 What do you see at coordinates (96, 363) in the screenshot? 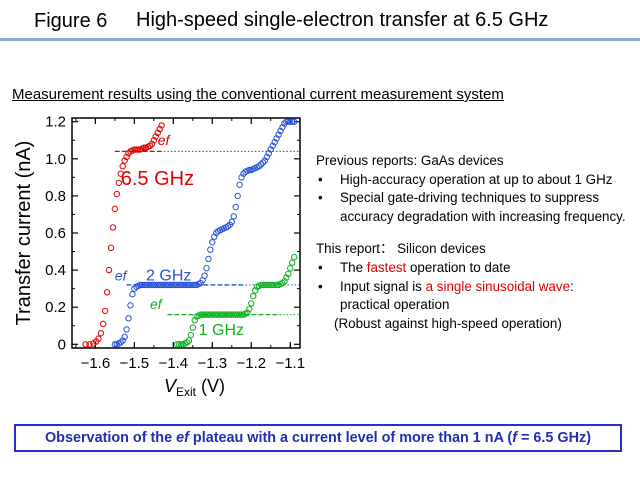
I see `x-tick-label: −1.6` at bounding box center [96, 363].